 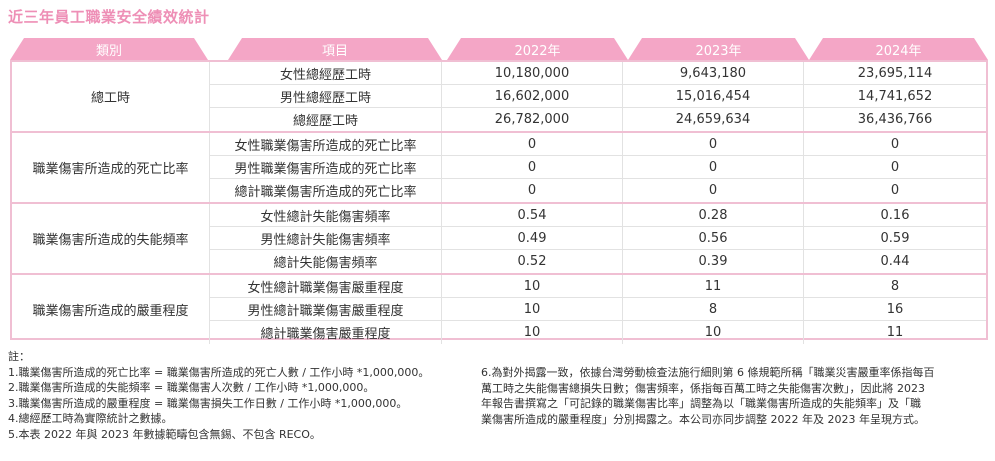 What do you see at coordinates (701, 403) in the screenshot?
I see `note-line: 年報告書撰寫之「可記錄的職業傷害比率」調整為以「職業傷害所造成的失能頻率」及「職` at bounding box center [701, 403].